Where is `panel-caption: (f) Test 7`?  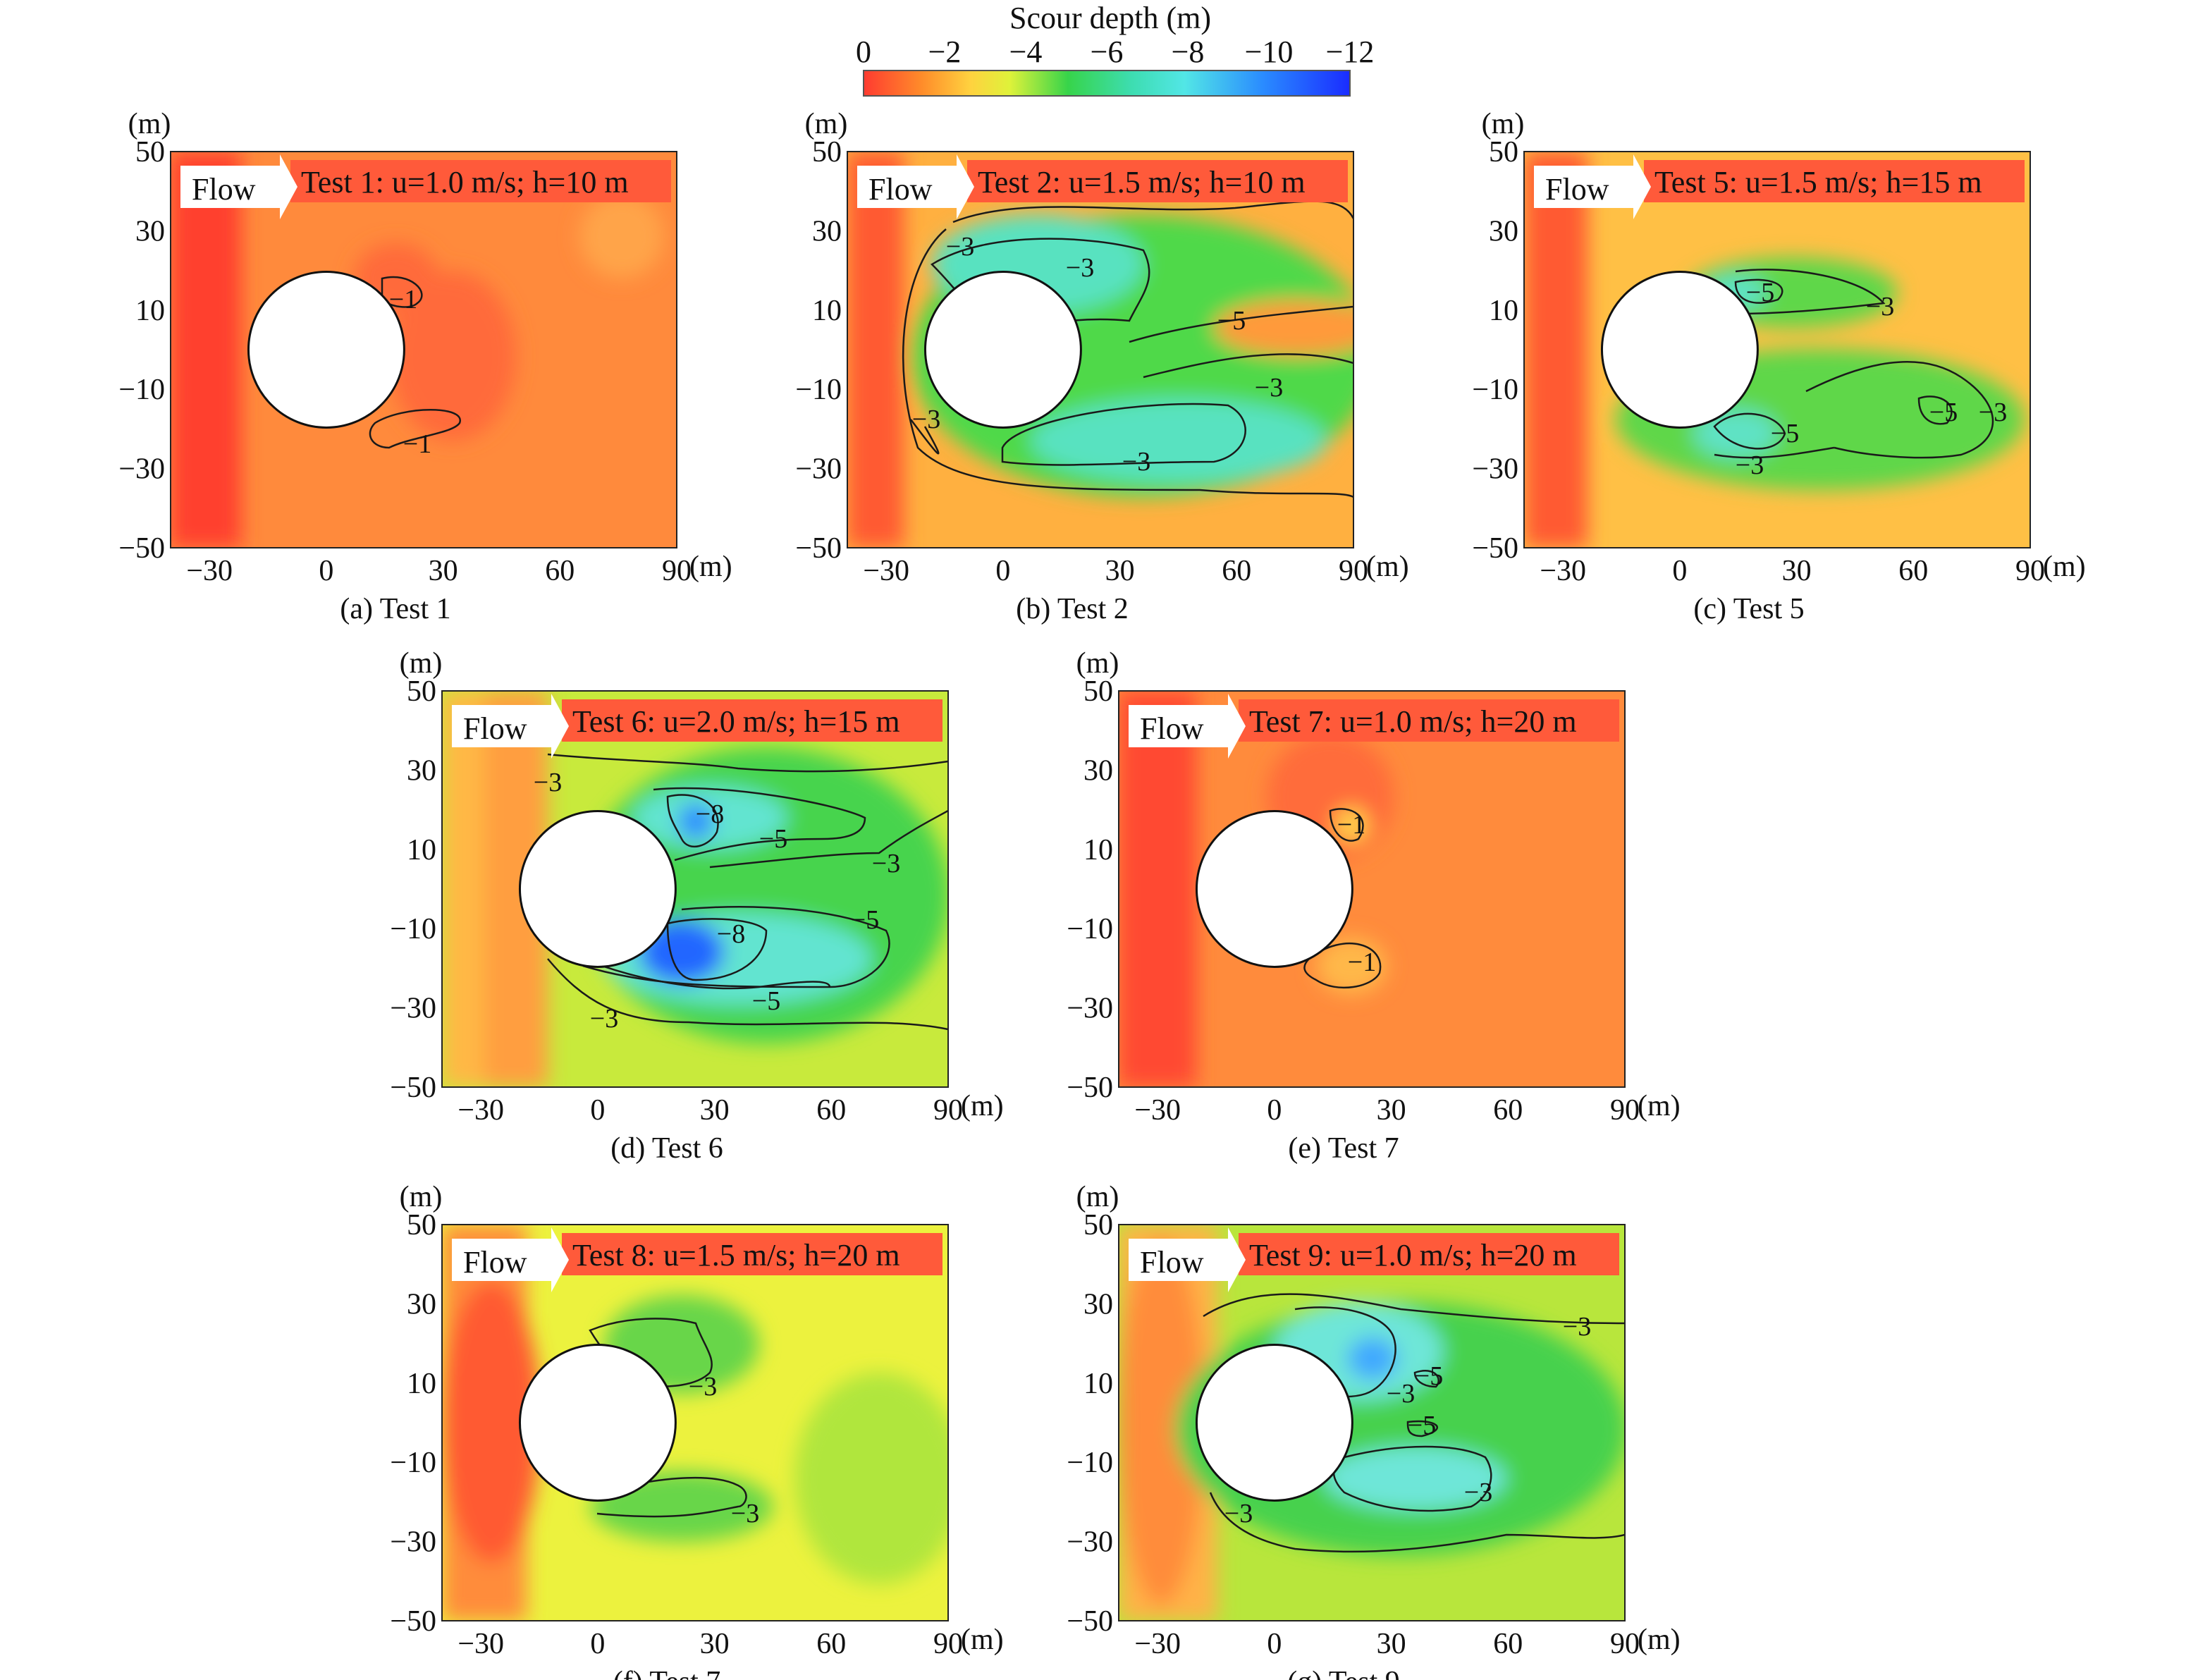
panel-caption: (f) Test 7 is located at coordinates (667, 1673).